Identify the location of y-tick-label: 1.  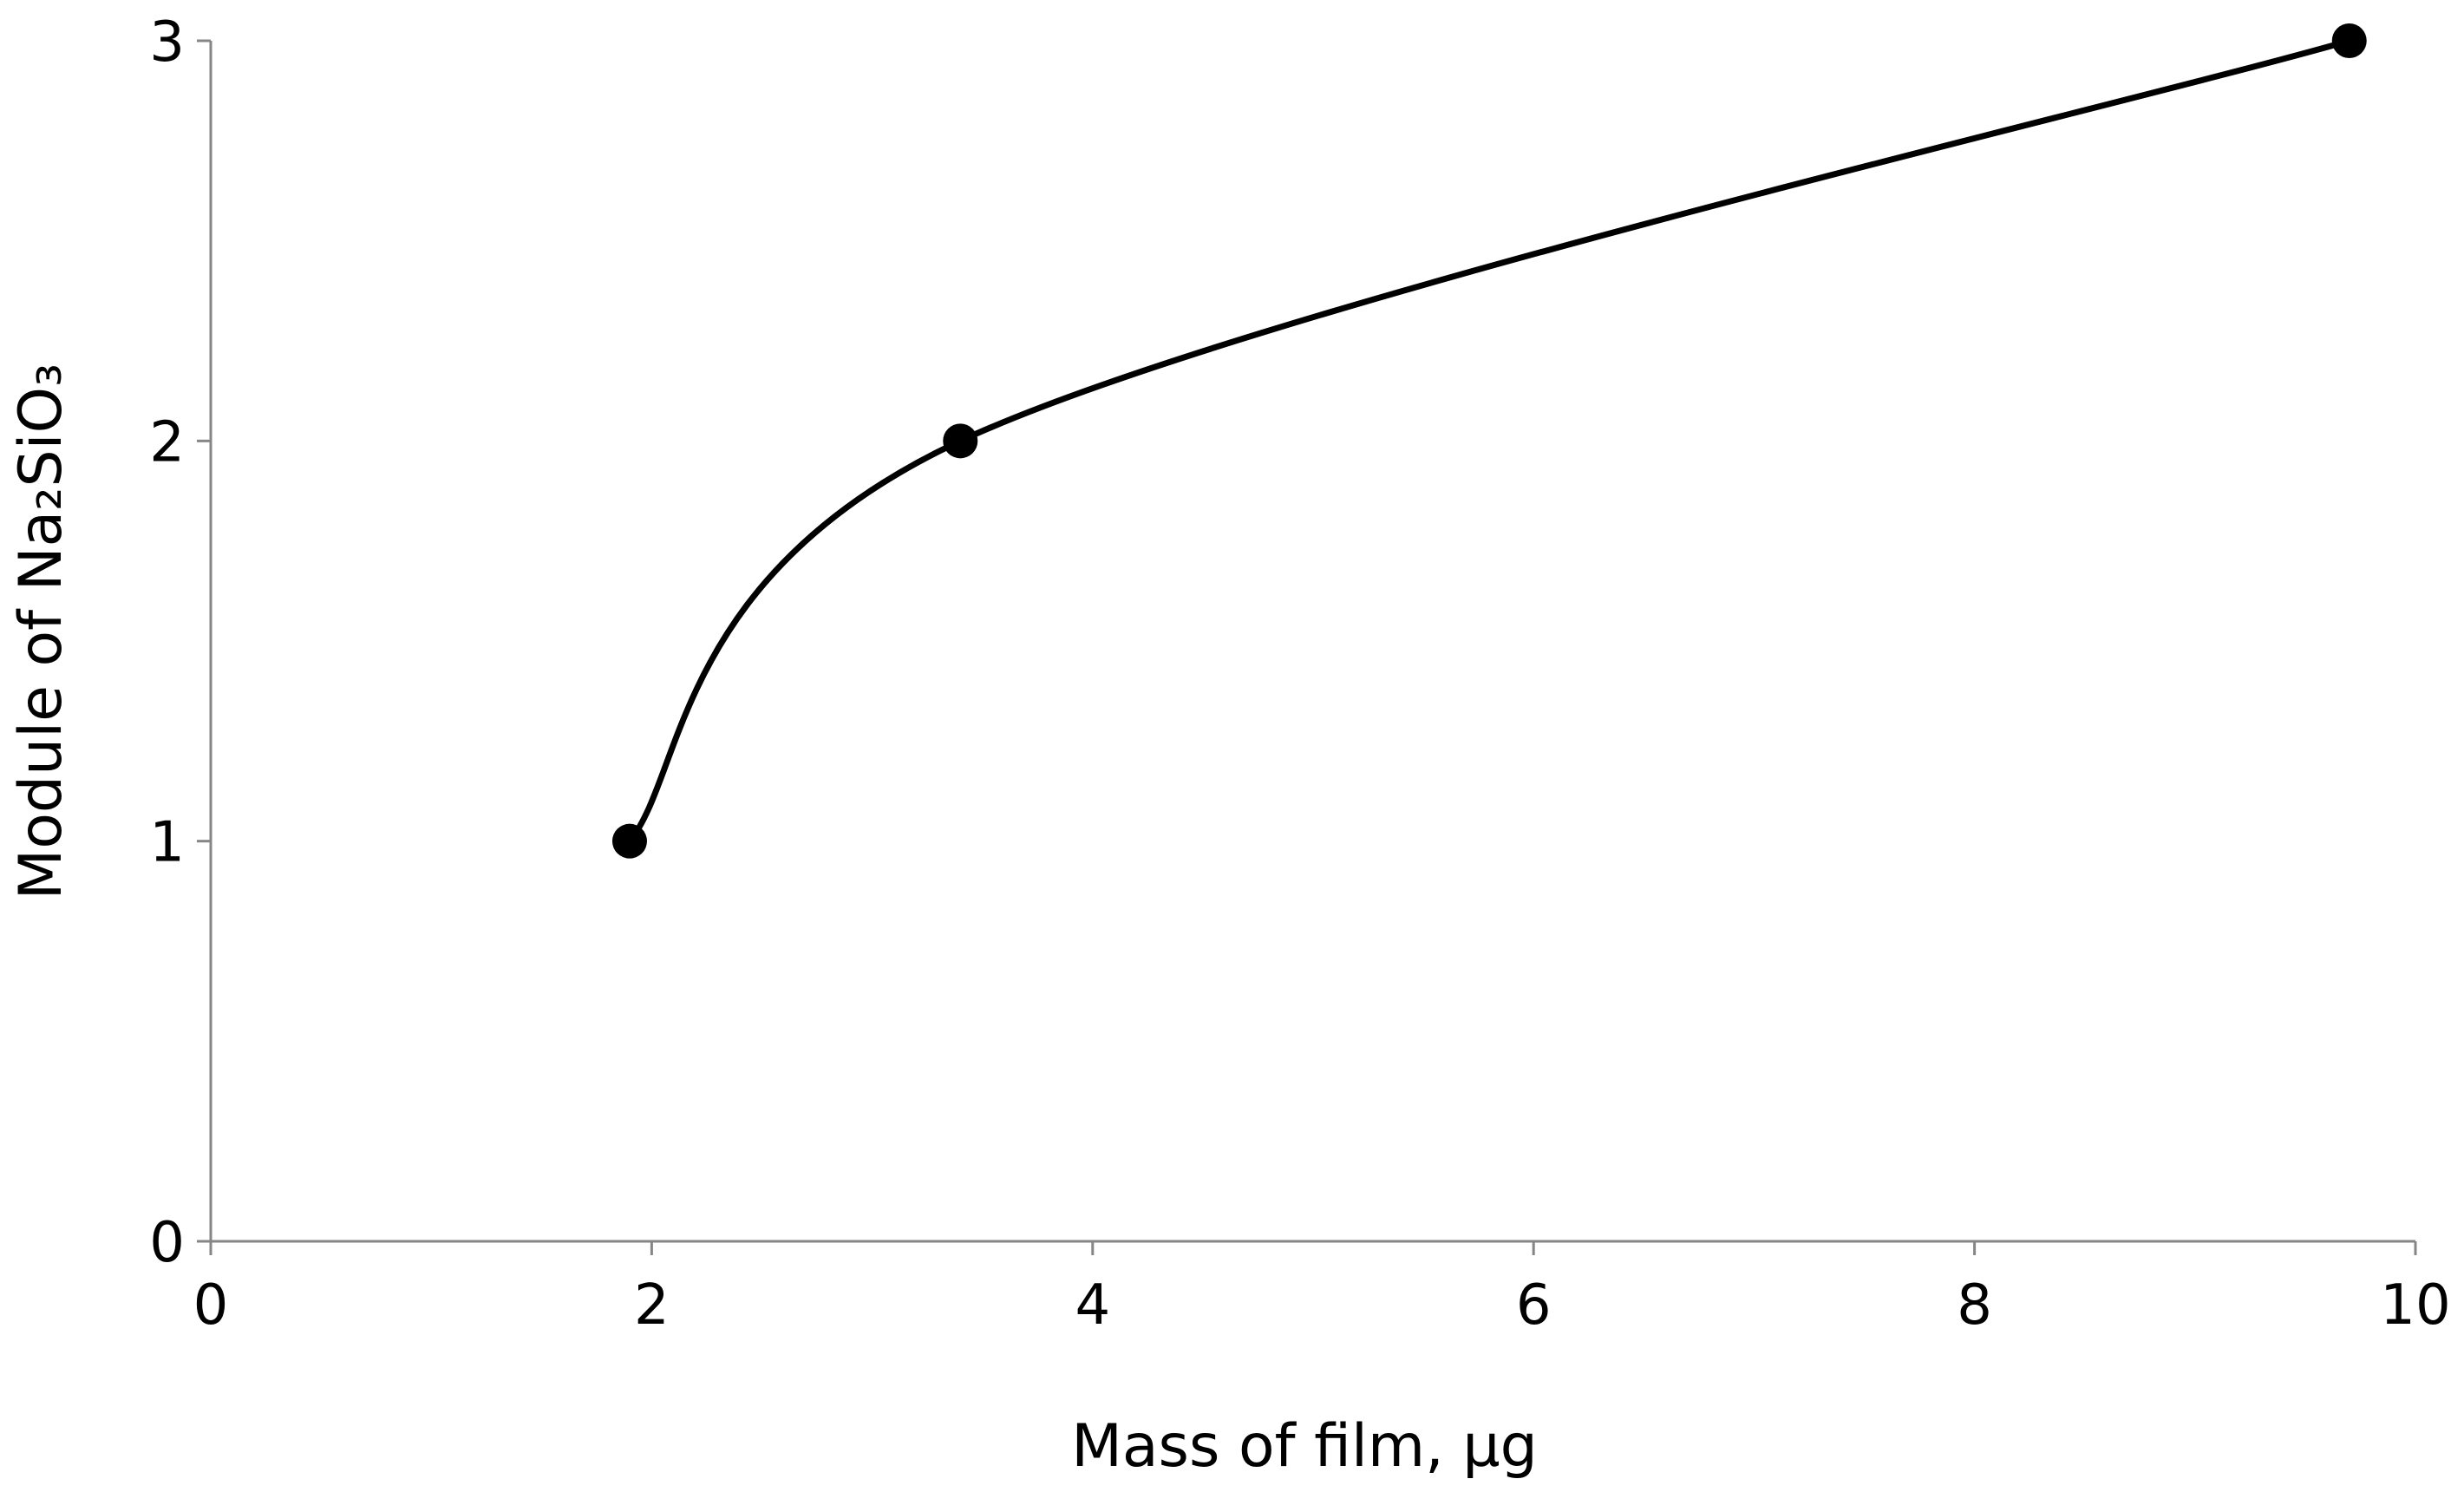
(167, 843).